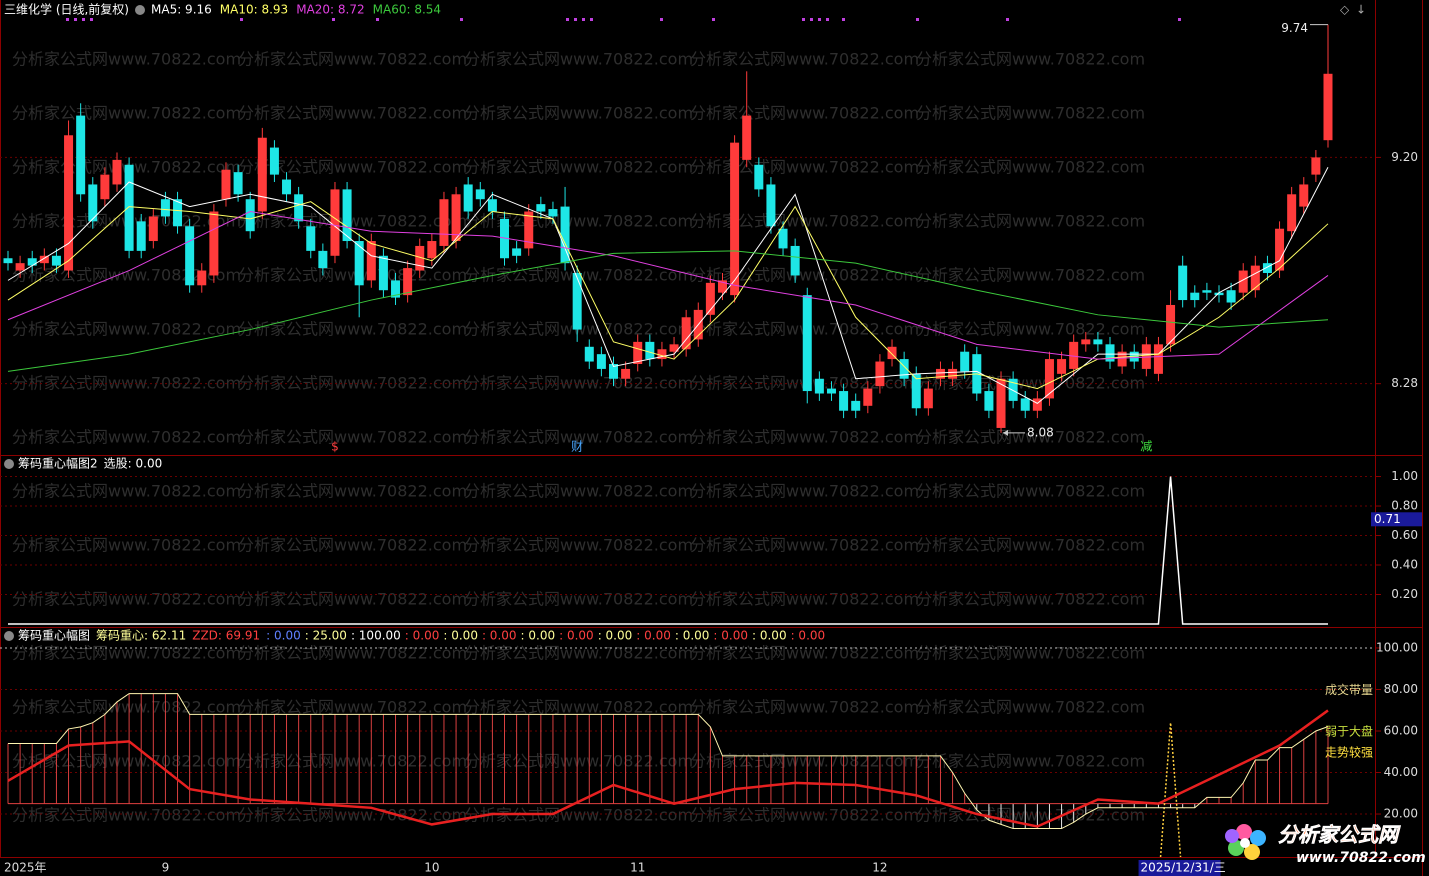 The width and height of the screenshot is (1429, 876). Describe the element at coordinates (407, 10) in the screenshot. I see `legend-entry: MA60: 8.54` at that location.